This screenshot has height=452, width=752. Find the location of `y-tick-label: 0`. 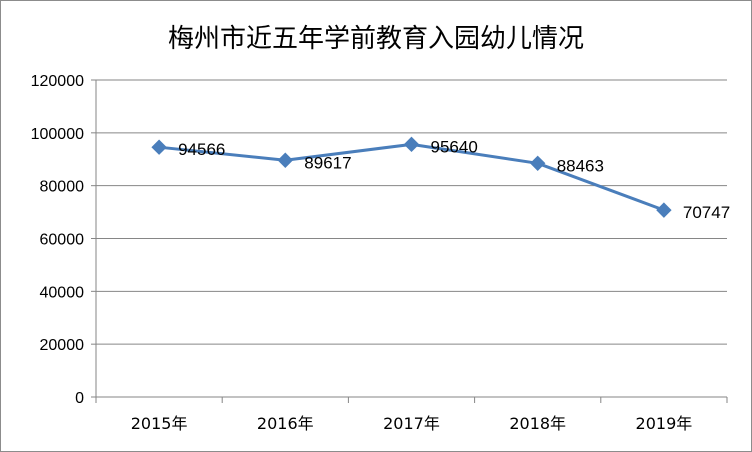

y-tick-label: 0 is located at coordinates (79, 398).